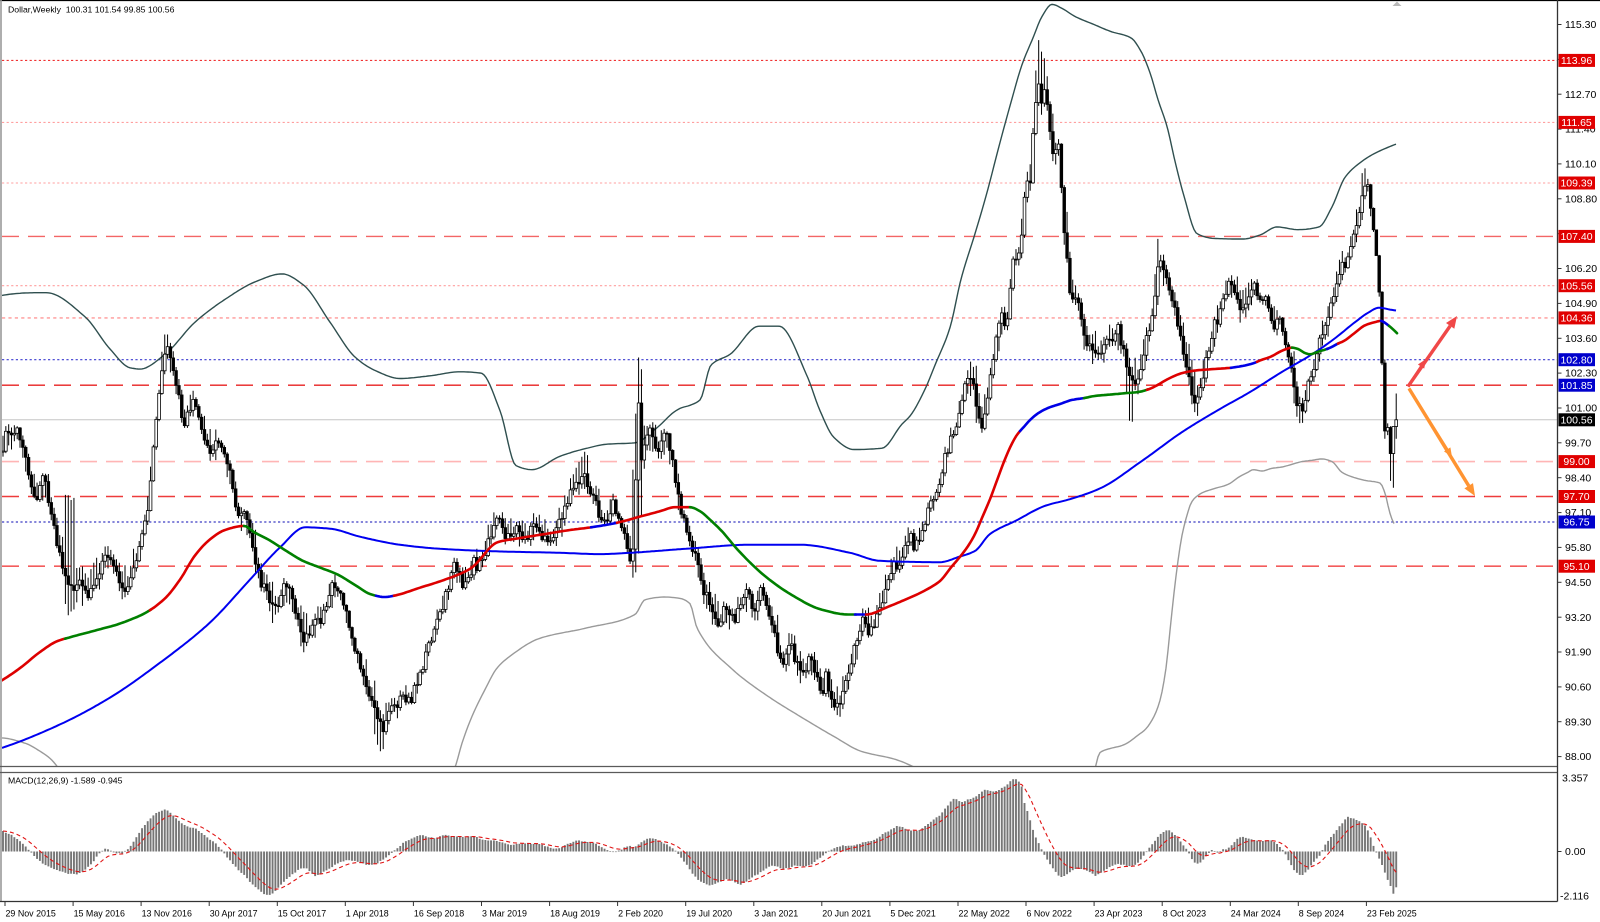 This screenshot has width=1600, height=922. What do you see at coordinates (1581, 199) in the screenshot?
I see `svg-text: 108.80` at bounding box center [1581, 199].